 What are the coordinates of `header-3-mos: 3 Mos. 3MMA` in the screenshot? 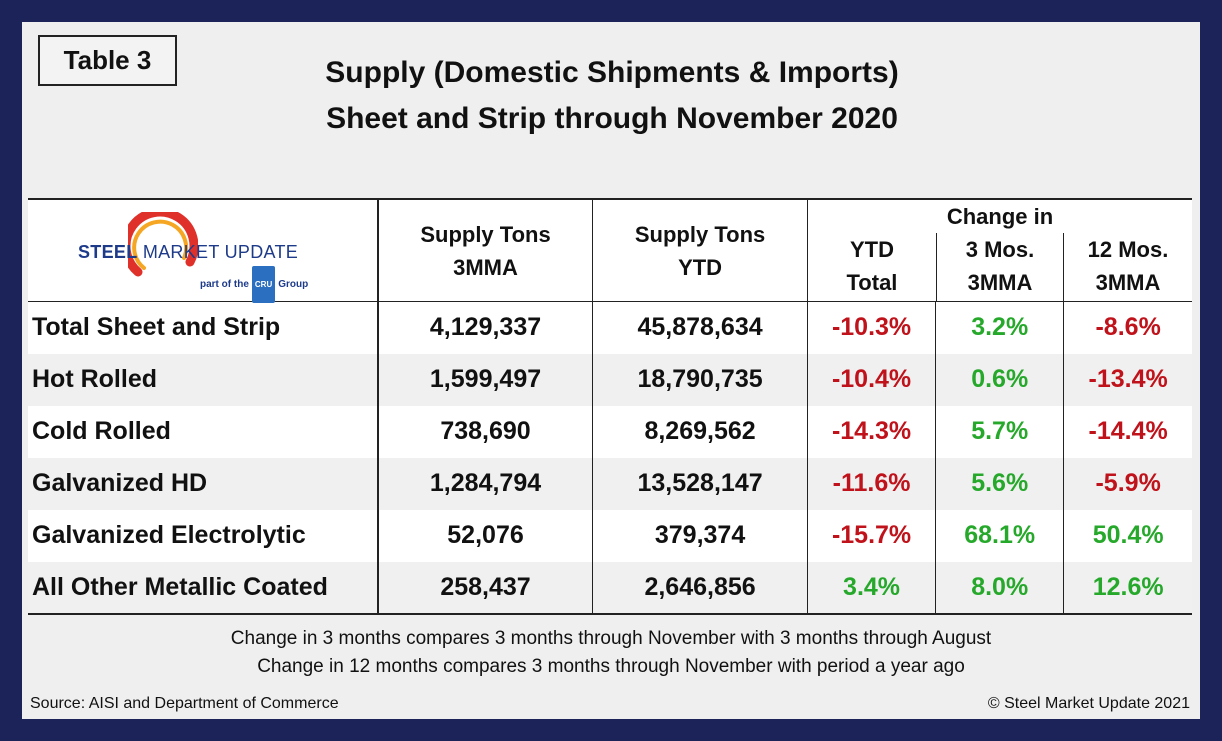 It's located at (999, 267).